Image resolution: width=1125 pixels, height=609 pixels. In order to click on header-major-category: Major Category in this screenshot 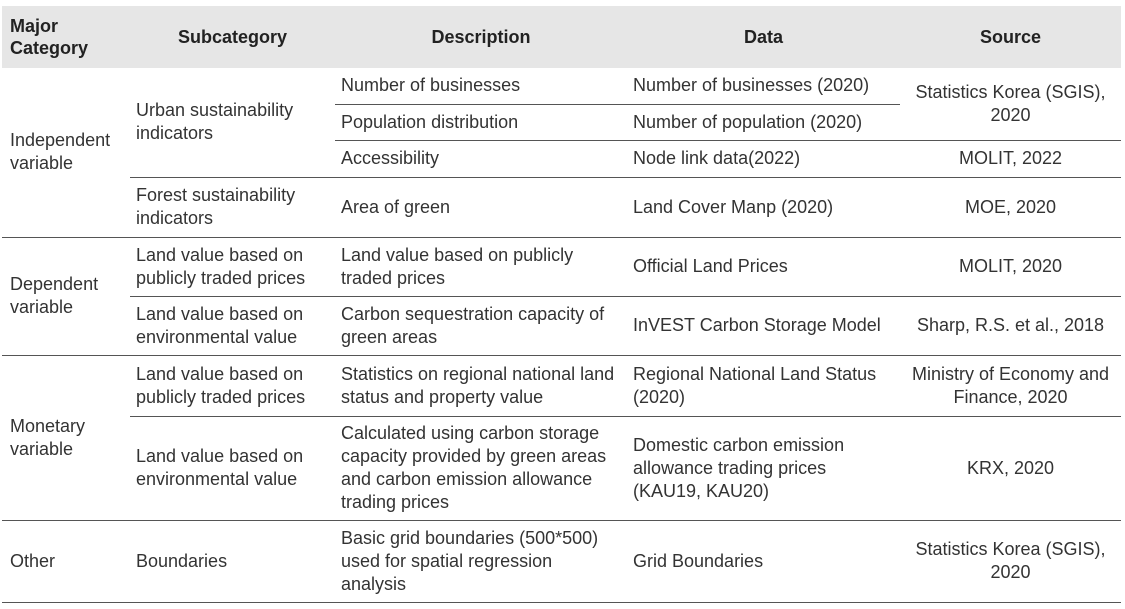, I will do `click(66, 37)`.